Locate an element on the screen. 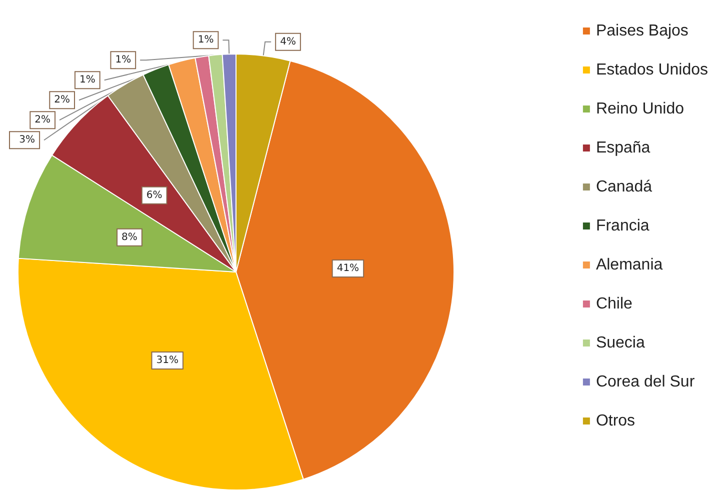 The height and width of the screenshot is (502, 723). legend-label: Otros is located at coordinates (616, 421).